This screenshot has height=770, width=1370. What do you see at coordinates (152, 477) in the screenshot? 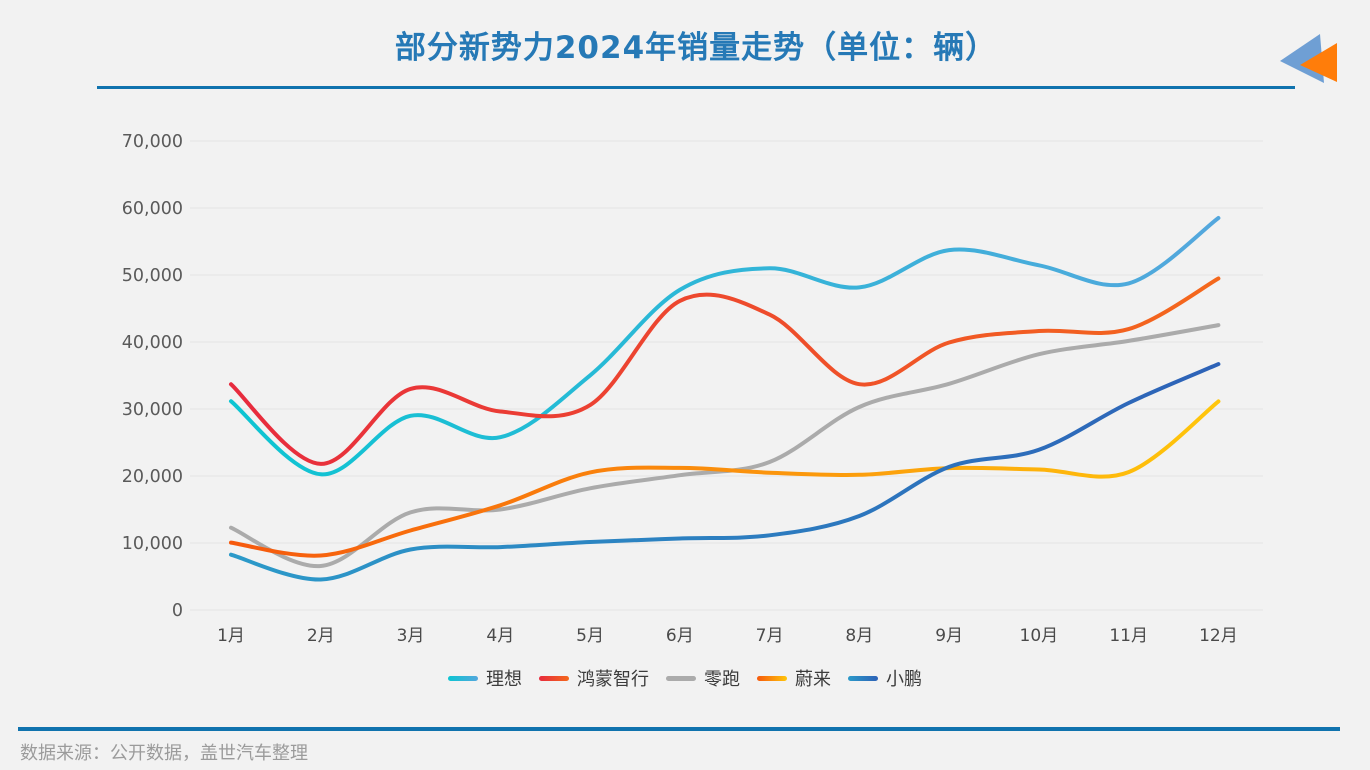
I see `y-tick-label: 20,000` at bounding box center [152, 477].